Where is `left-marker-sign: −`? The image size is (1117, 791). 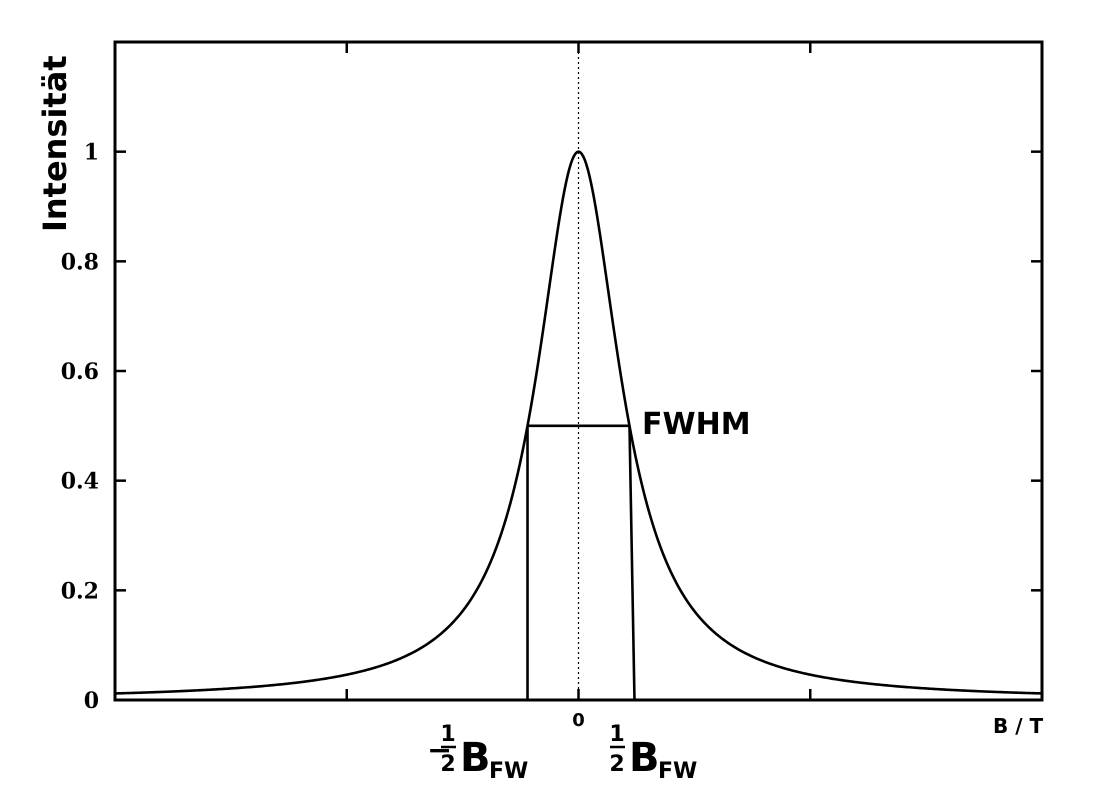 left-marker-sign: − is located at coordinates (439, 750).